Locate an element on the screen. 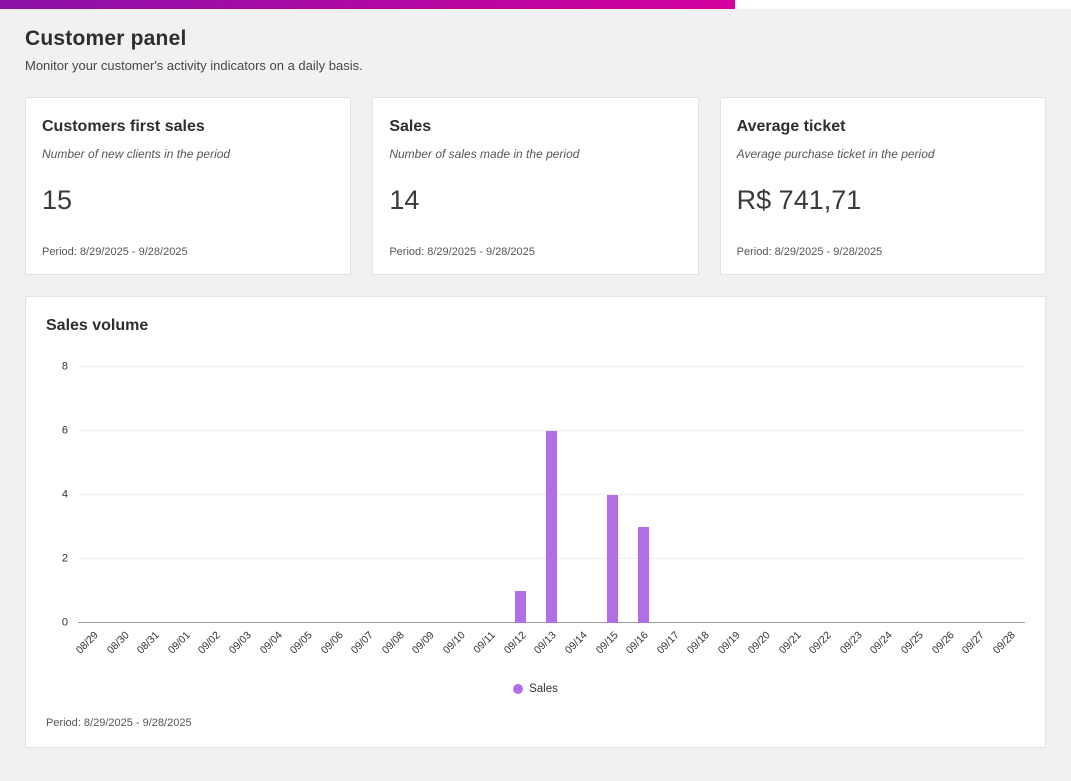 The image size is (1071, 781). x-axis-label: 09/24 is located at coordinates (882, 643).